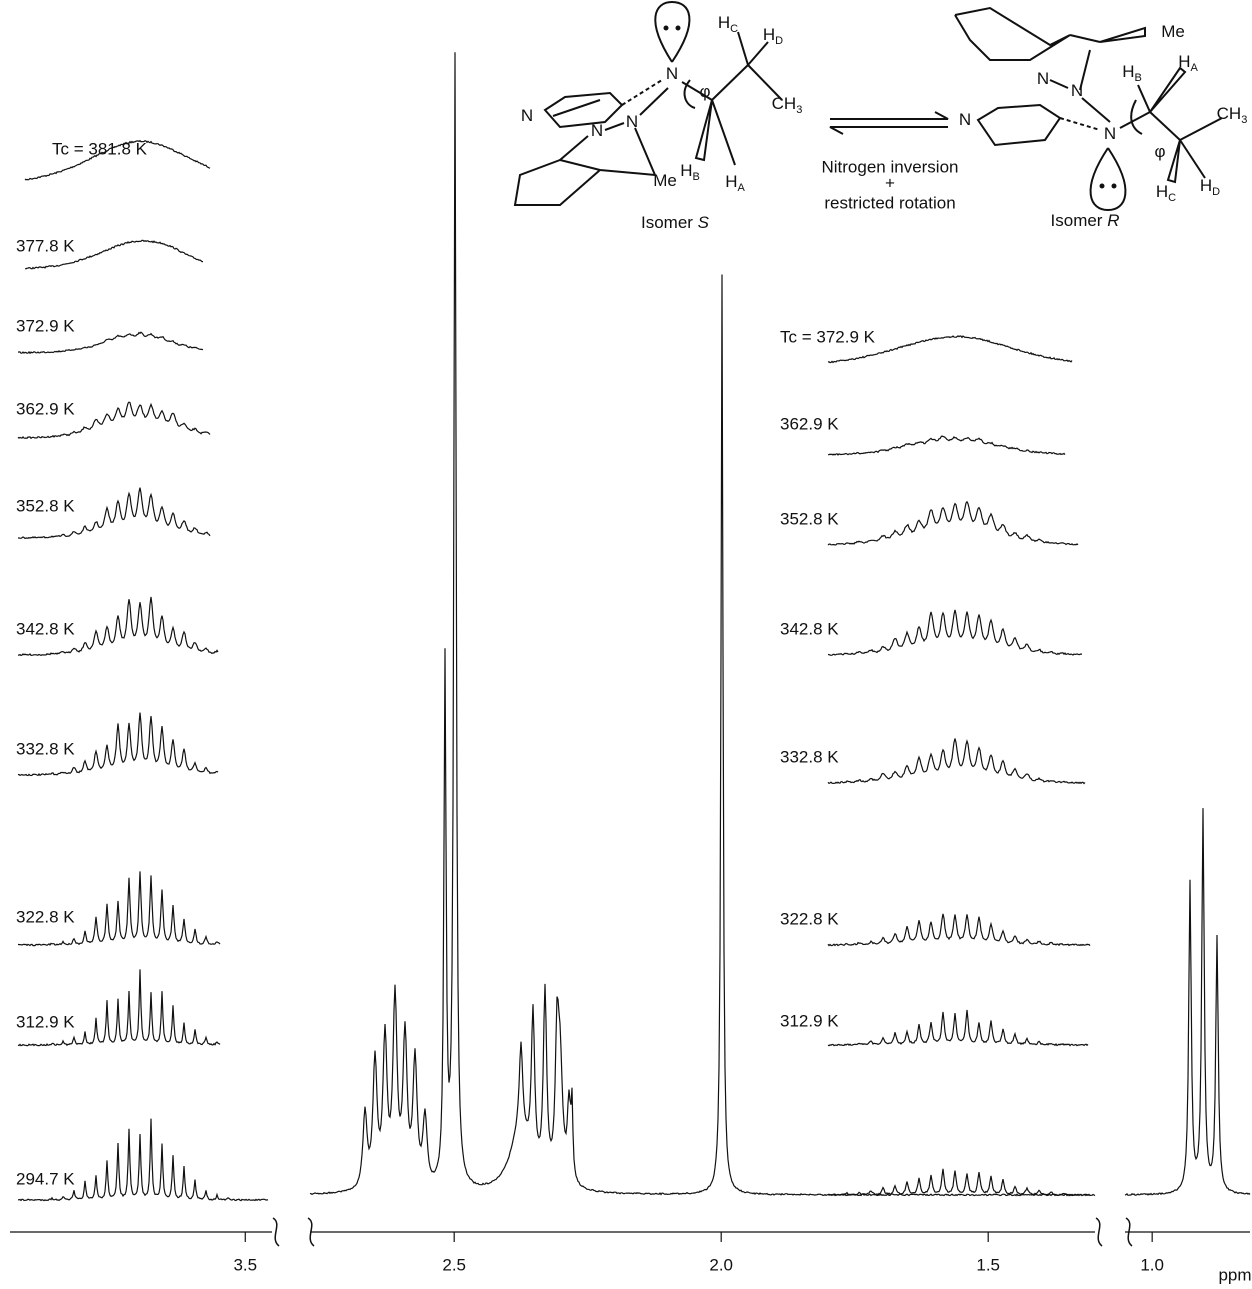  I want to click on arrow-text: restricted rotation, so click(889, 202).